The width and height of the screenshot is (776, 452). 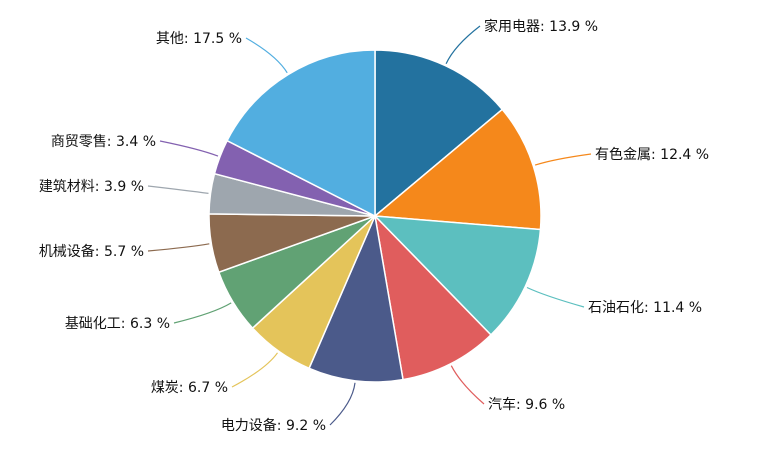 What do you see at coordinates (117, 323) in the screenshot?
I see `slice-label: 基础化工: 6.3 %` at bounding box center [117, 323].